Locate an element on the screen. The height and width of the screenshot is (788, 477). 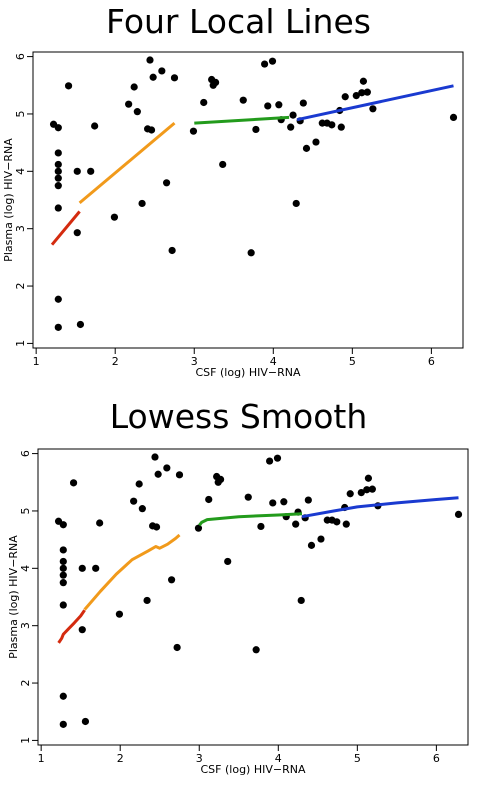
y-tick-label: 1 is located at coordinates (25, 740).